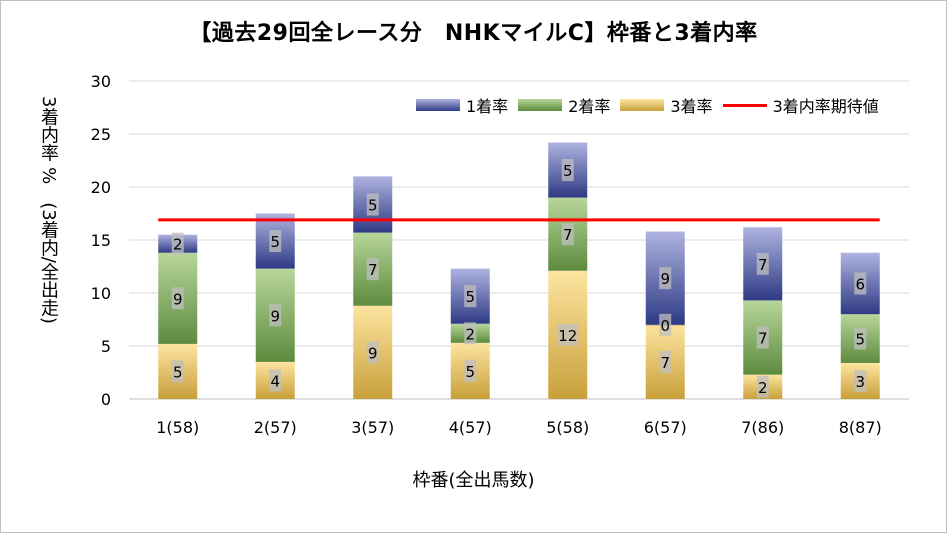 The image size is (947, 534). I want to click on y-tick-label: 20, so click(101, 187).